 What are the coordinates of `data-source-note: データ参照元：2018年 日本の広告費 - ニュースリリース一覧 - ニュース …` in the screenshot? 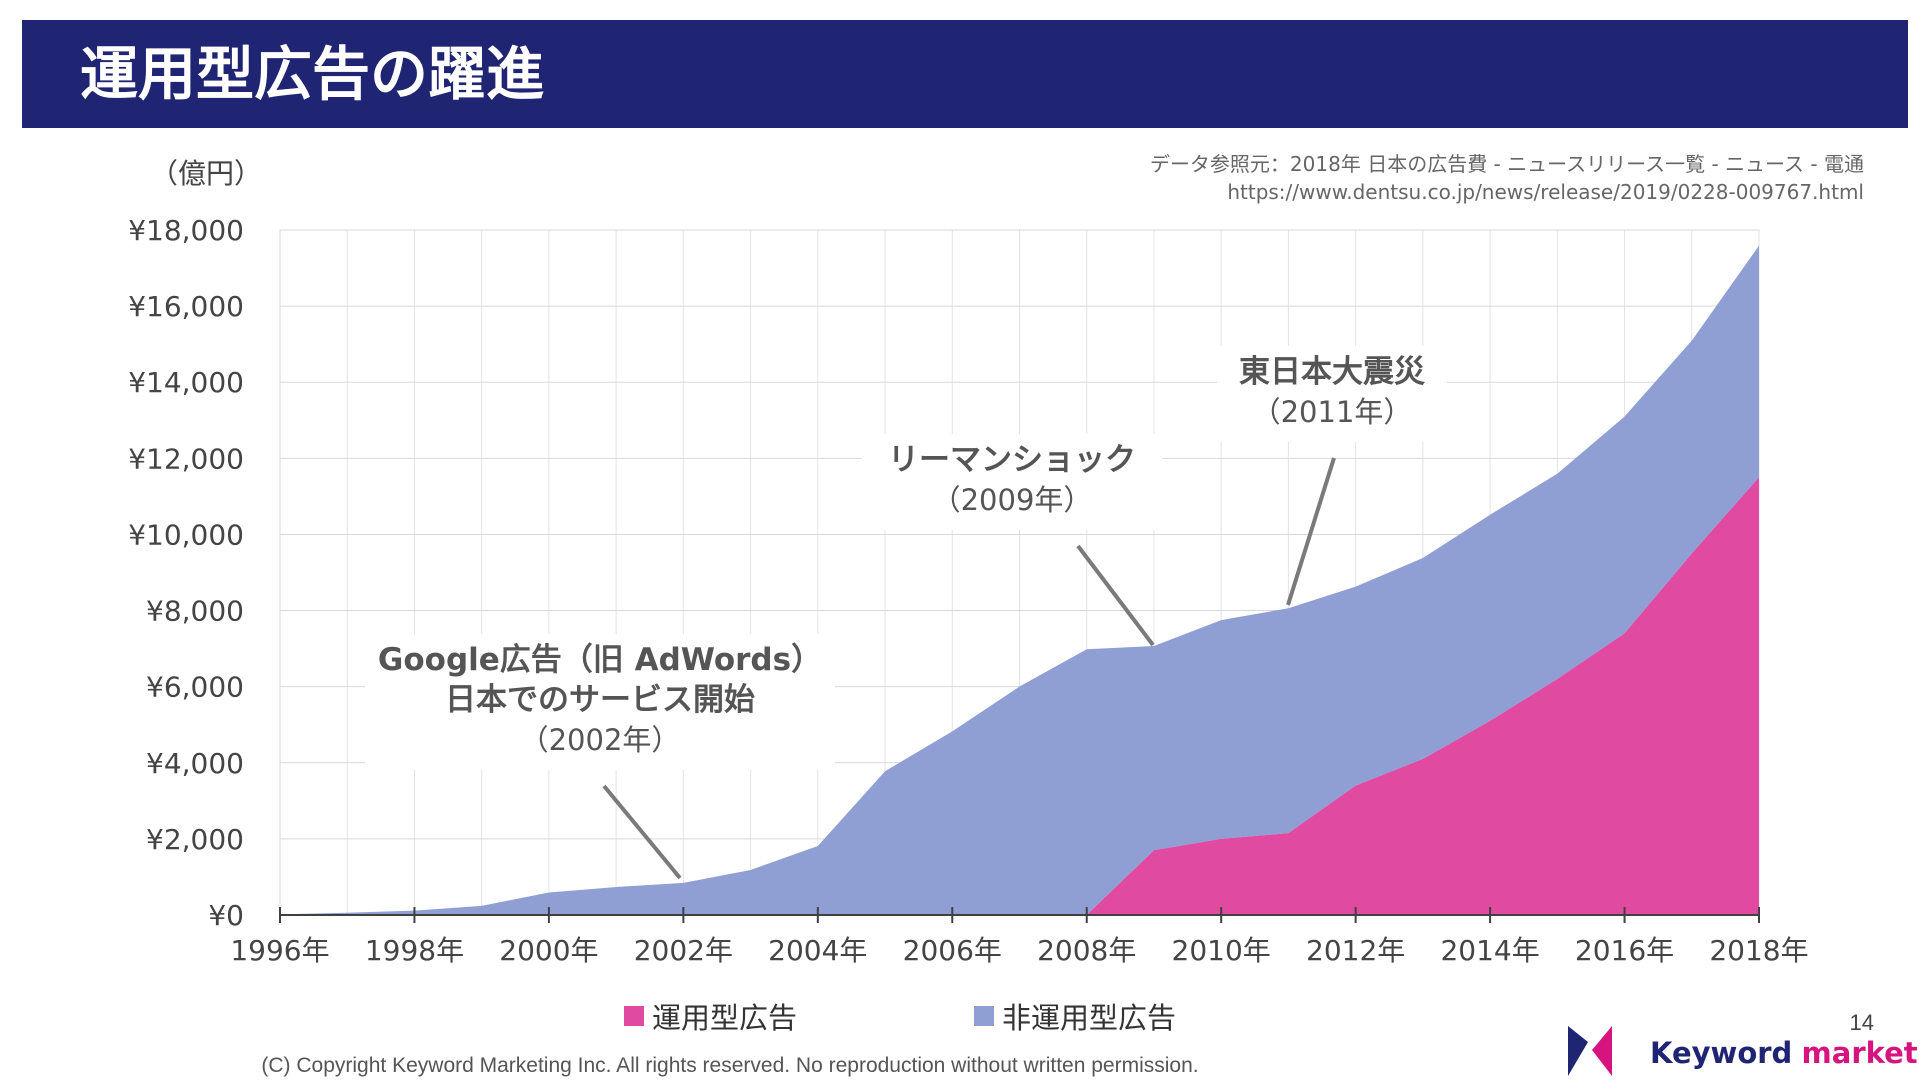 It's located at (1507, 178).